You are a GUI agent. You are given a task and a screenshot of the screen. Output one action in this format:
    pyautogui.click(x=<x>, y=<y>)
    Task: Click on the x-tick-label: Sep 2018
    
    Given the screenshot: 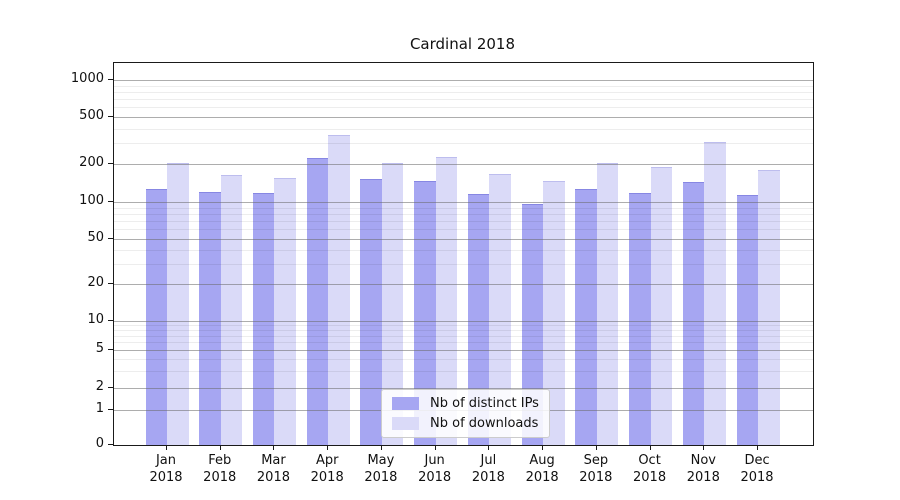 What is the action you would take?
    pyautogui.click(x=596, y=469)
    